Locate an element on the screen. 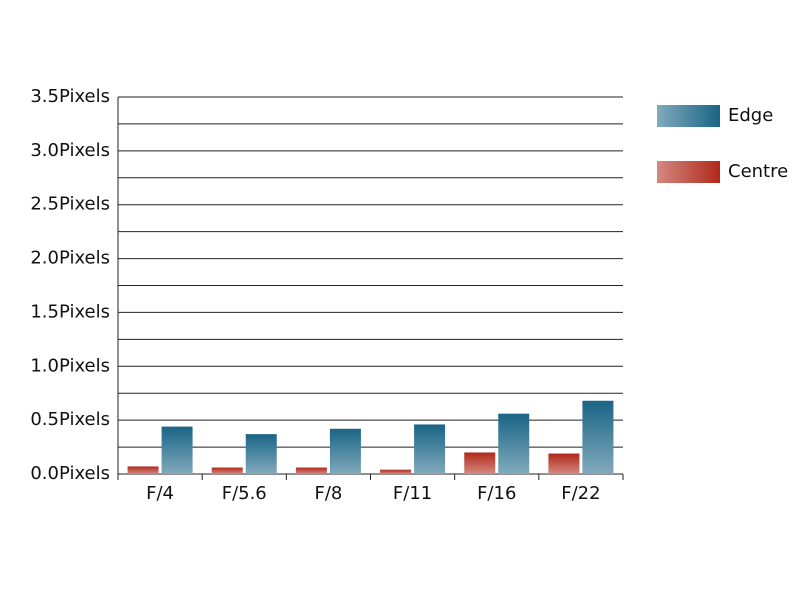 This screenshot has width=800, height=604. y-tick-label: 0.0Pixels is located at coordinates (70, 473).